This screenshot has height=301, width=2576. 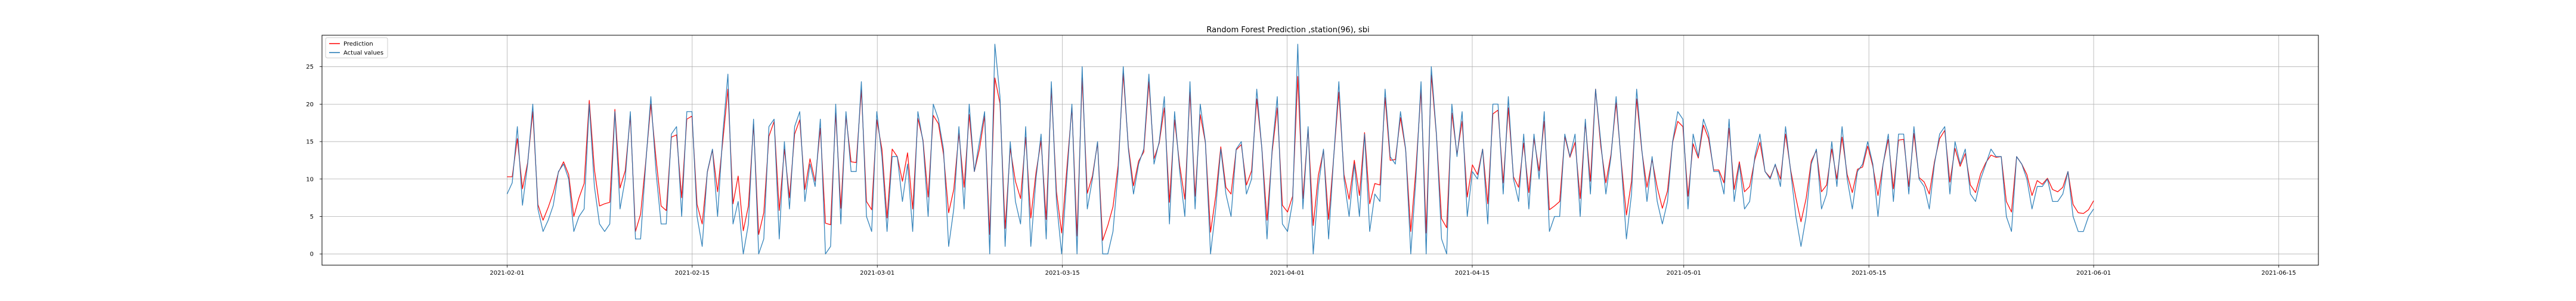 I want to click on x-tick-label: 2021-04-01, so click(x=1288, y=273).